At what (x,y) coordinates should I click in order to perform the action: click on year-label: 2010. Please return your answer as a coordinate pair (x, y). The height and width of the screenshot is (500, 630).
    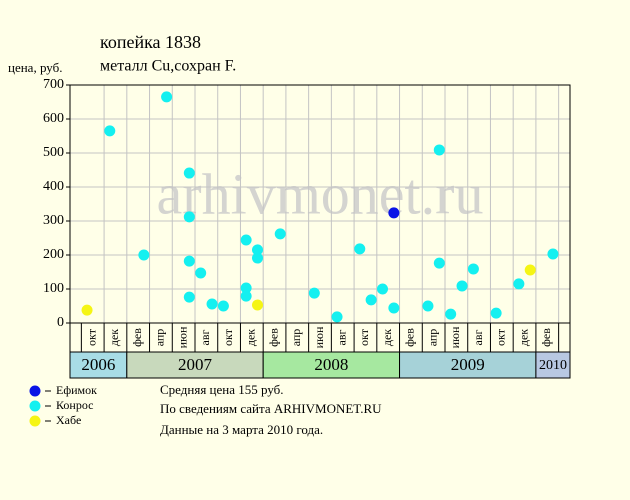
    Looking at the image, I should click on (553, 365).